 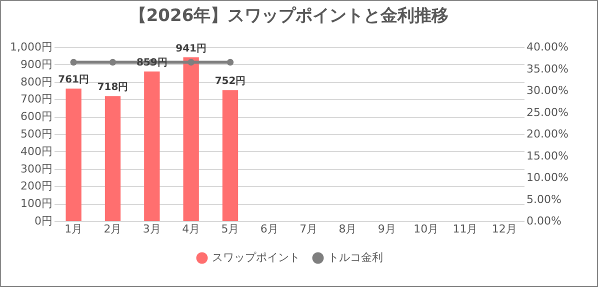 I want to click on y-tick-label: 600円, so click(x=36, y=117).